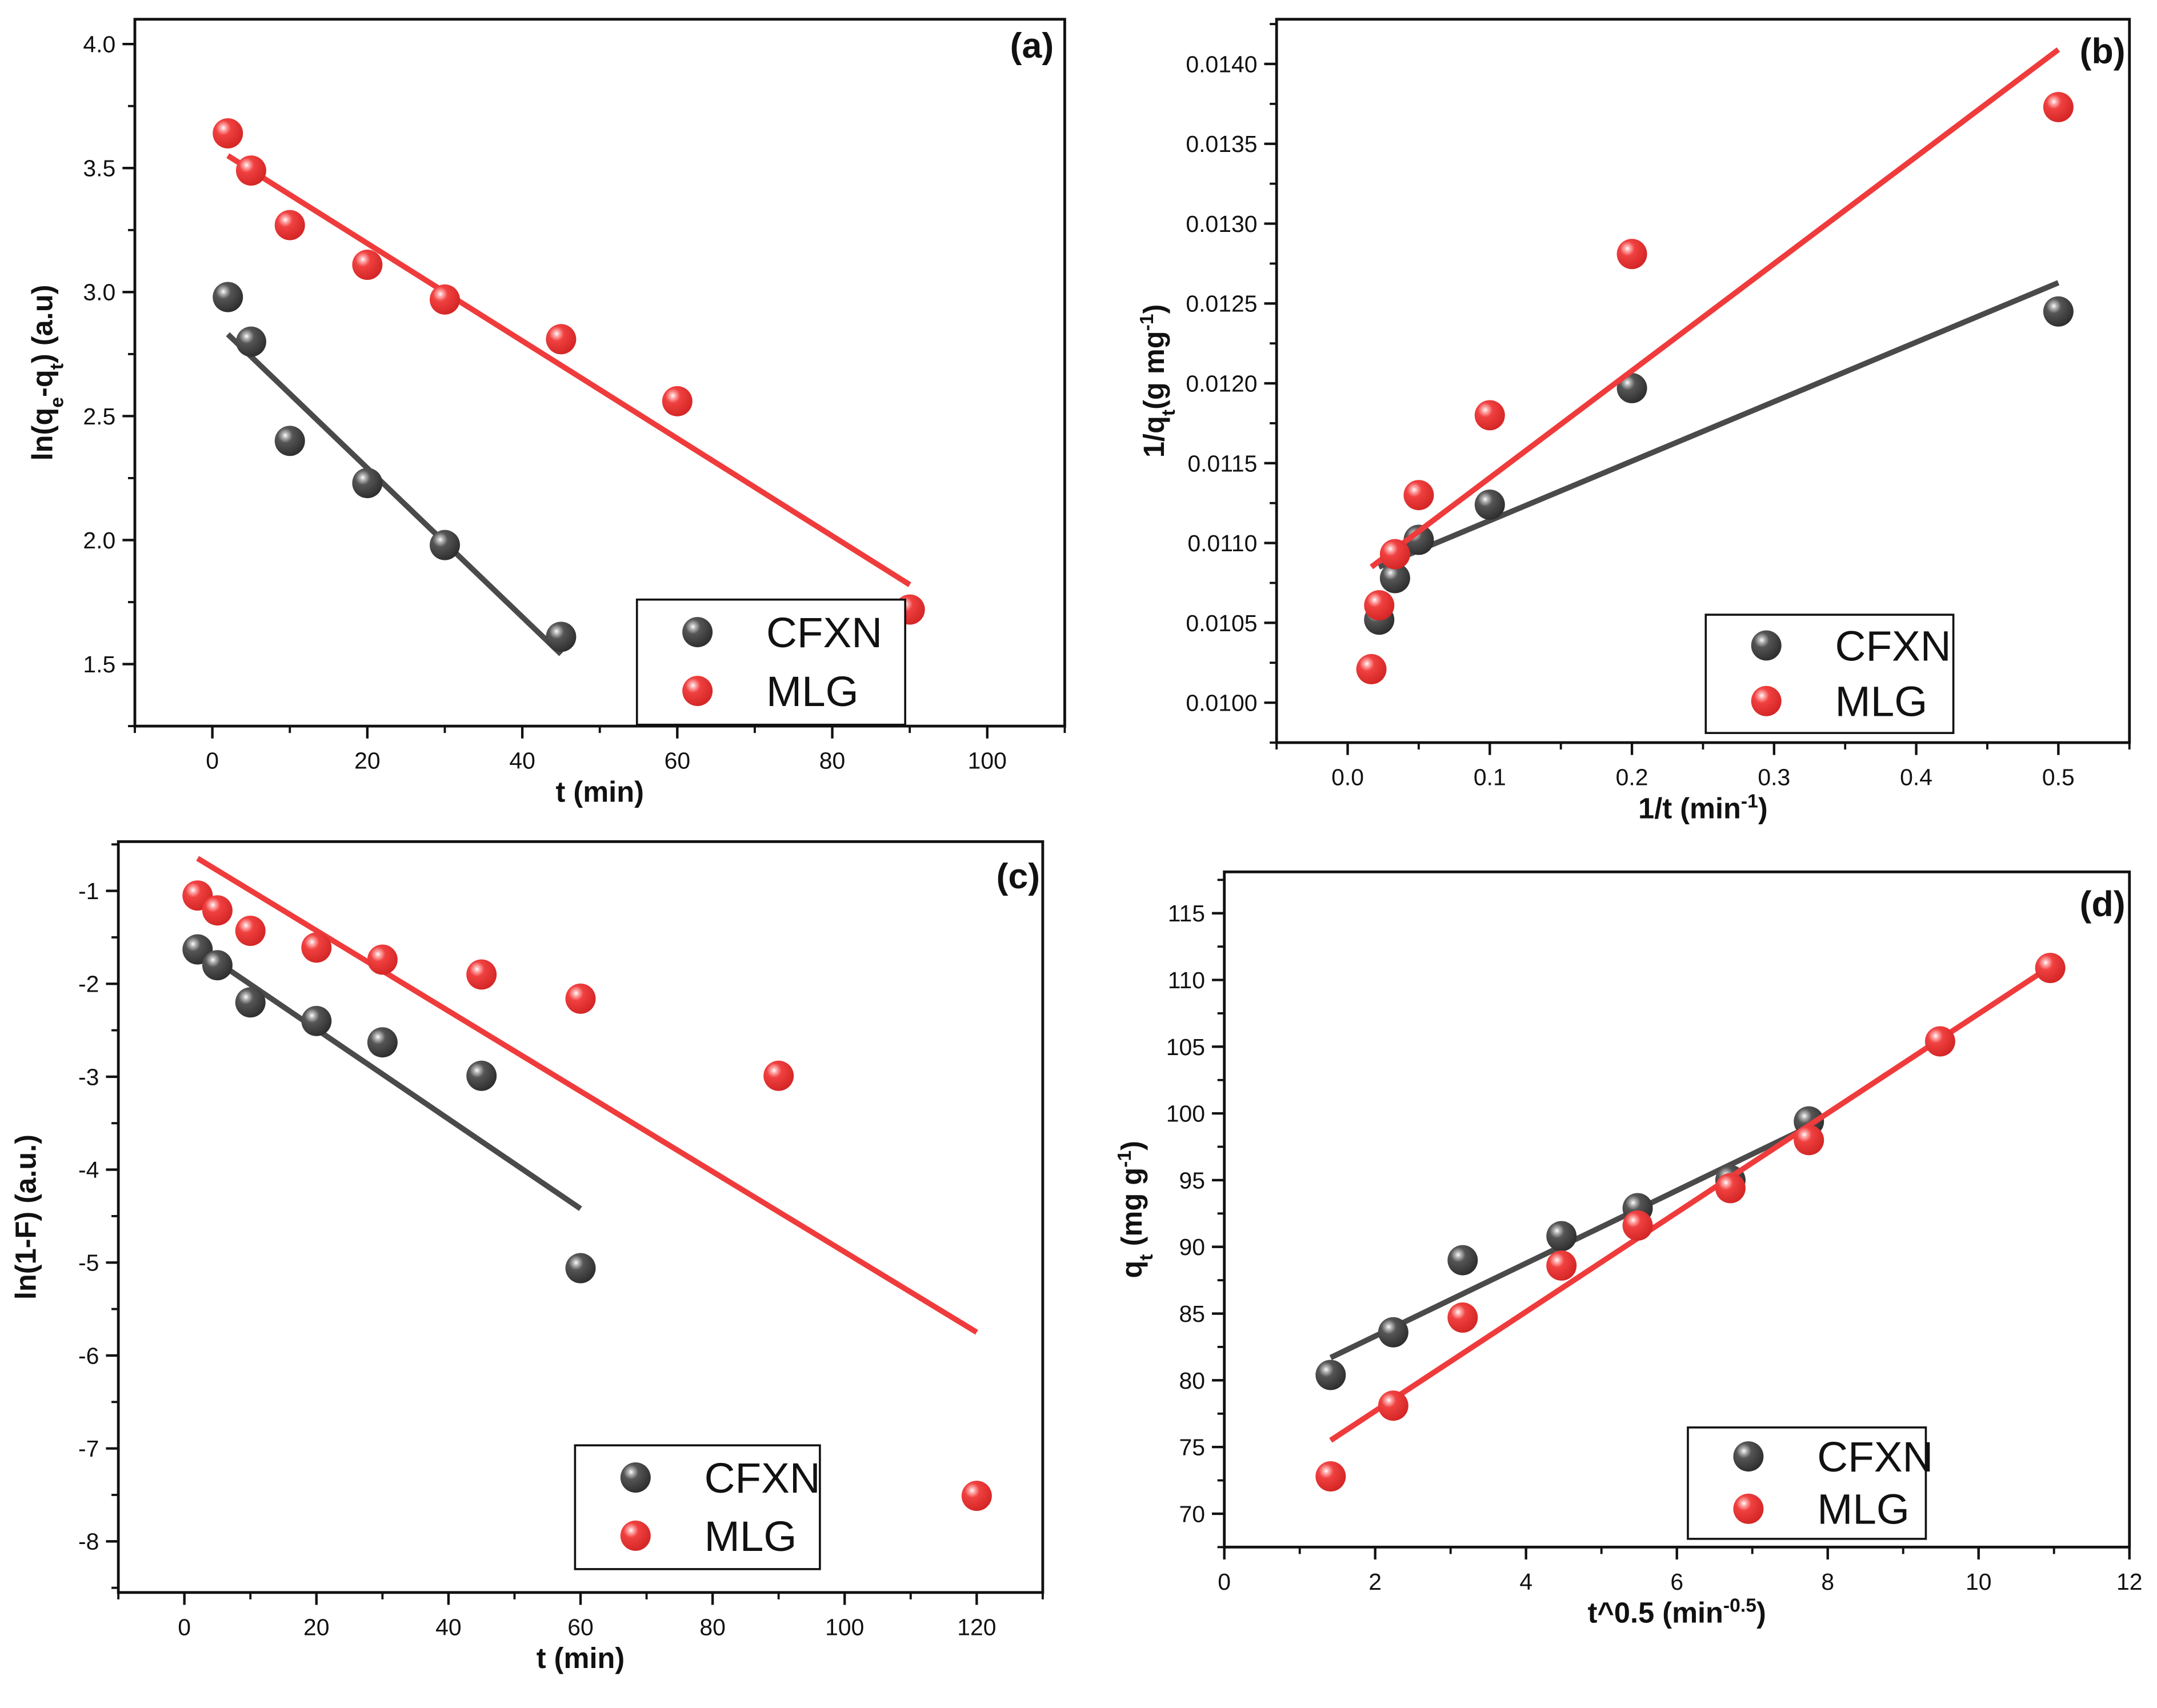 The image size is (2157, 1708). What do you see at coordinates (99, 664) in the screenshot?
I see `y-tick-label: 1.5` at bounding box center [99, 664].